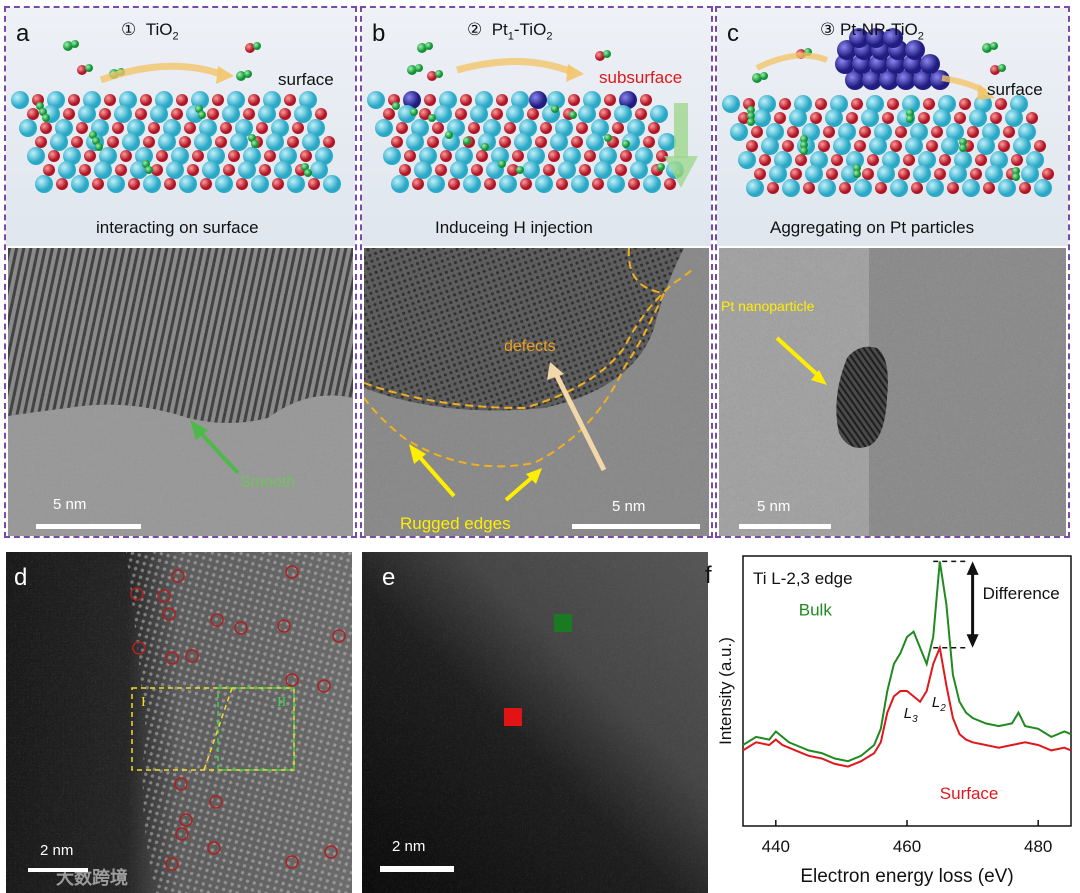  I want to click on x-axis-label: Electron energy loss (eV), so click(906, 876).